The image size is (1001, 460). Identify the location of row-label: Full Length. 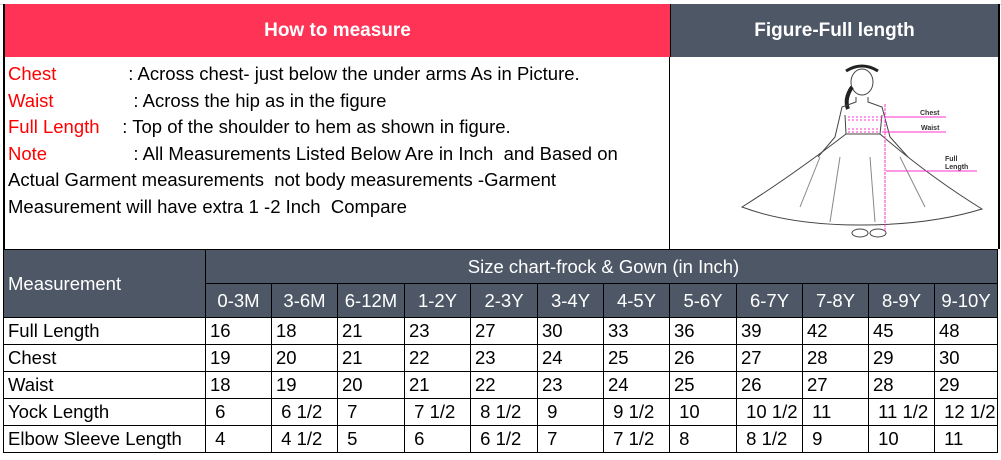
(104, 331).